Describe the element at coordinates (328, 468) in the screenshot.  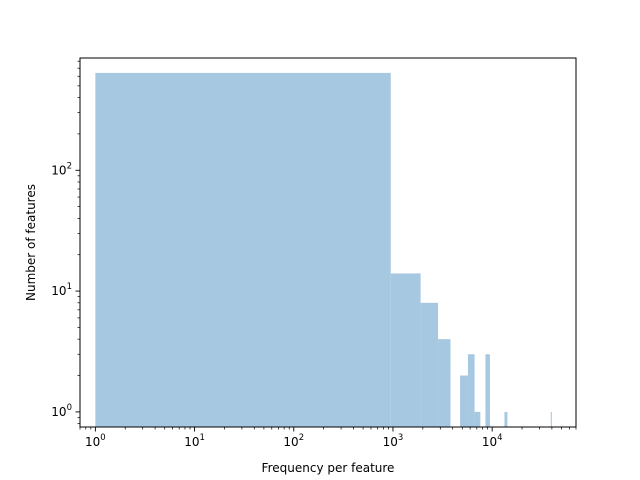
I see `x-axis-label: Frequency per feature` at that location.